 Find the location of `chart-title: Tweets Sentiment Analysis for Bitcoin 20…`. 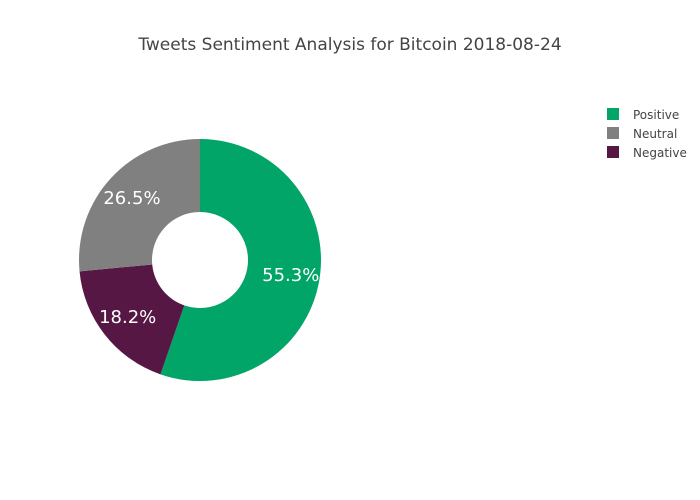

chart-title: Tweets Sentiment Analysis for Bitcoin 20… is located at coordinates (349, 45).